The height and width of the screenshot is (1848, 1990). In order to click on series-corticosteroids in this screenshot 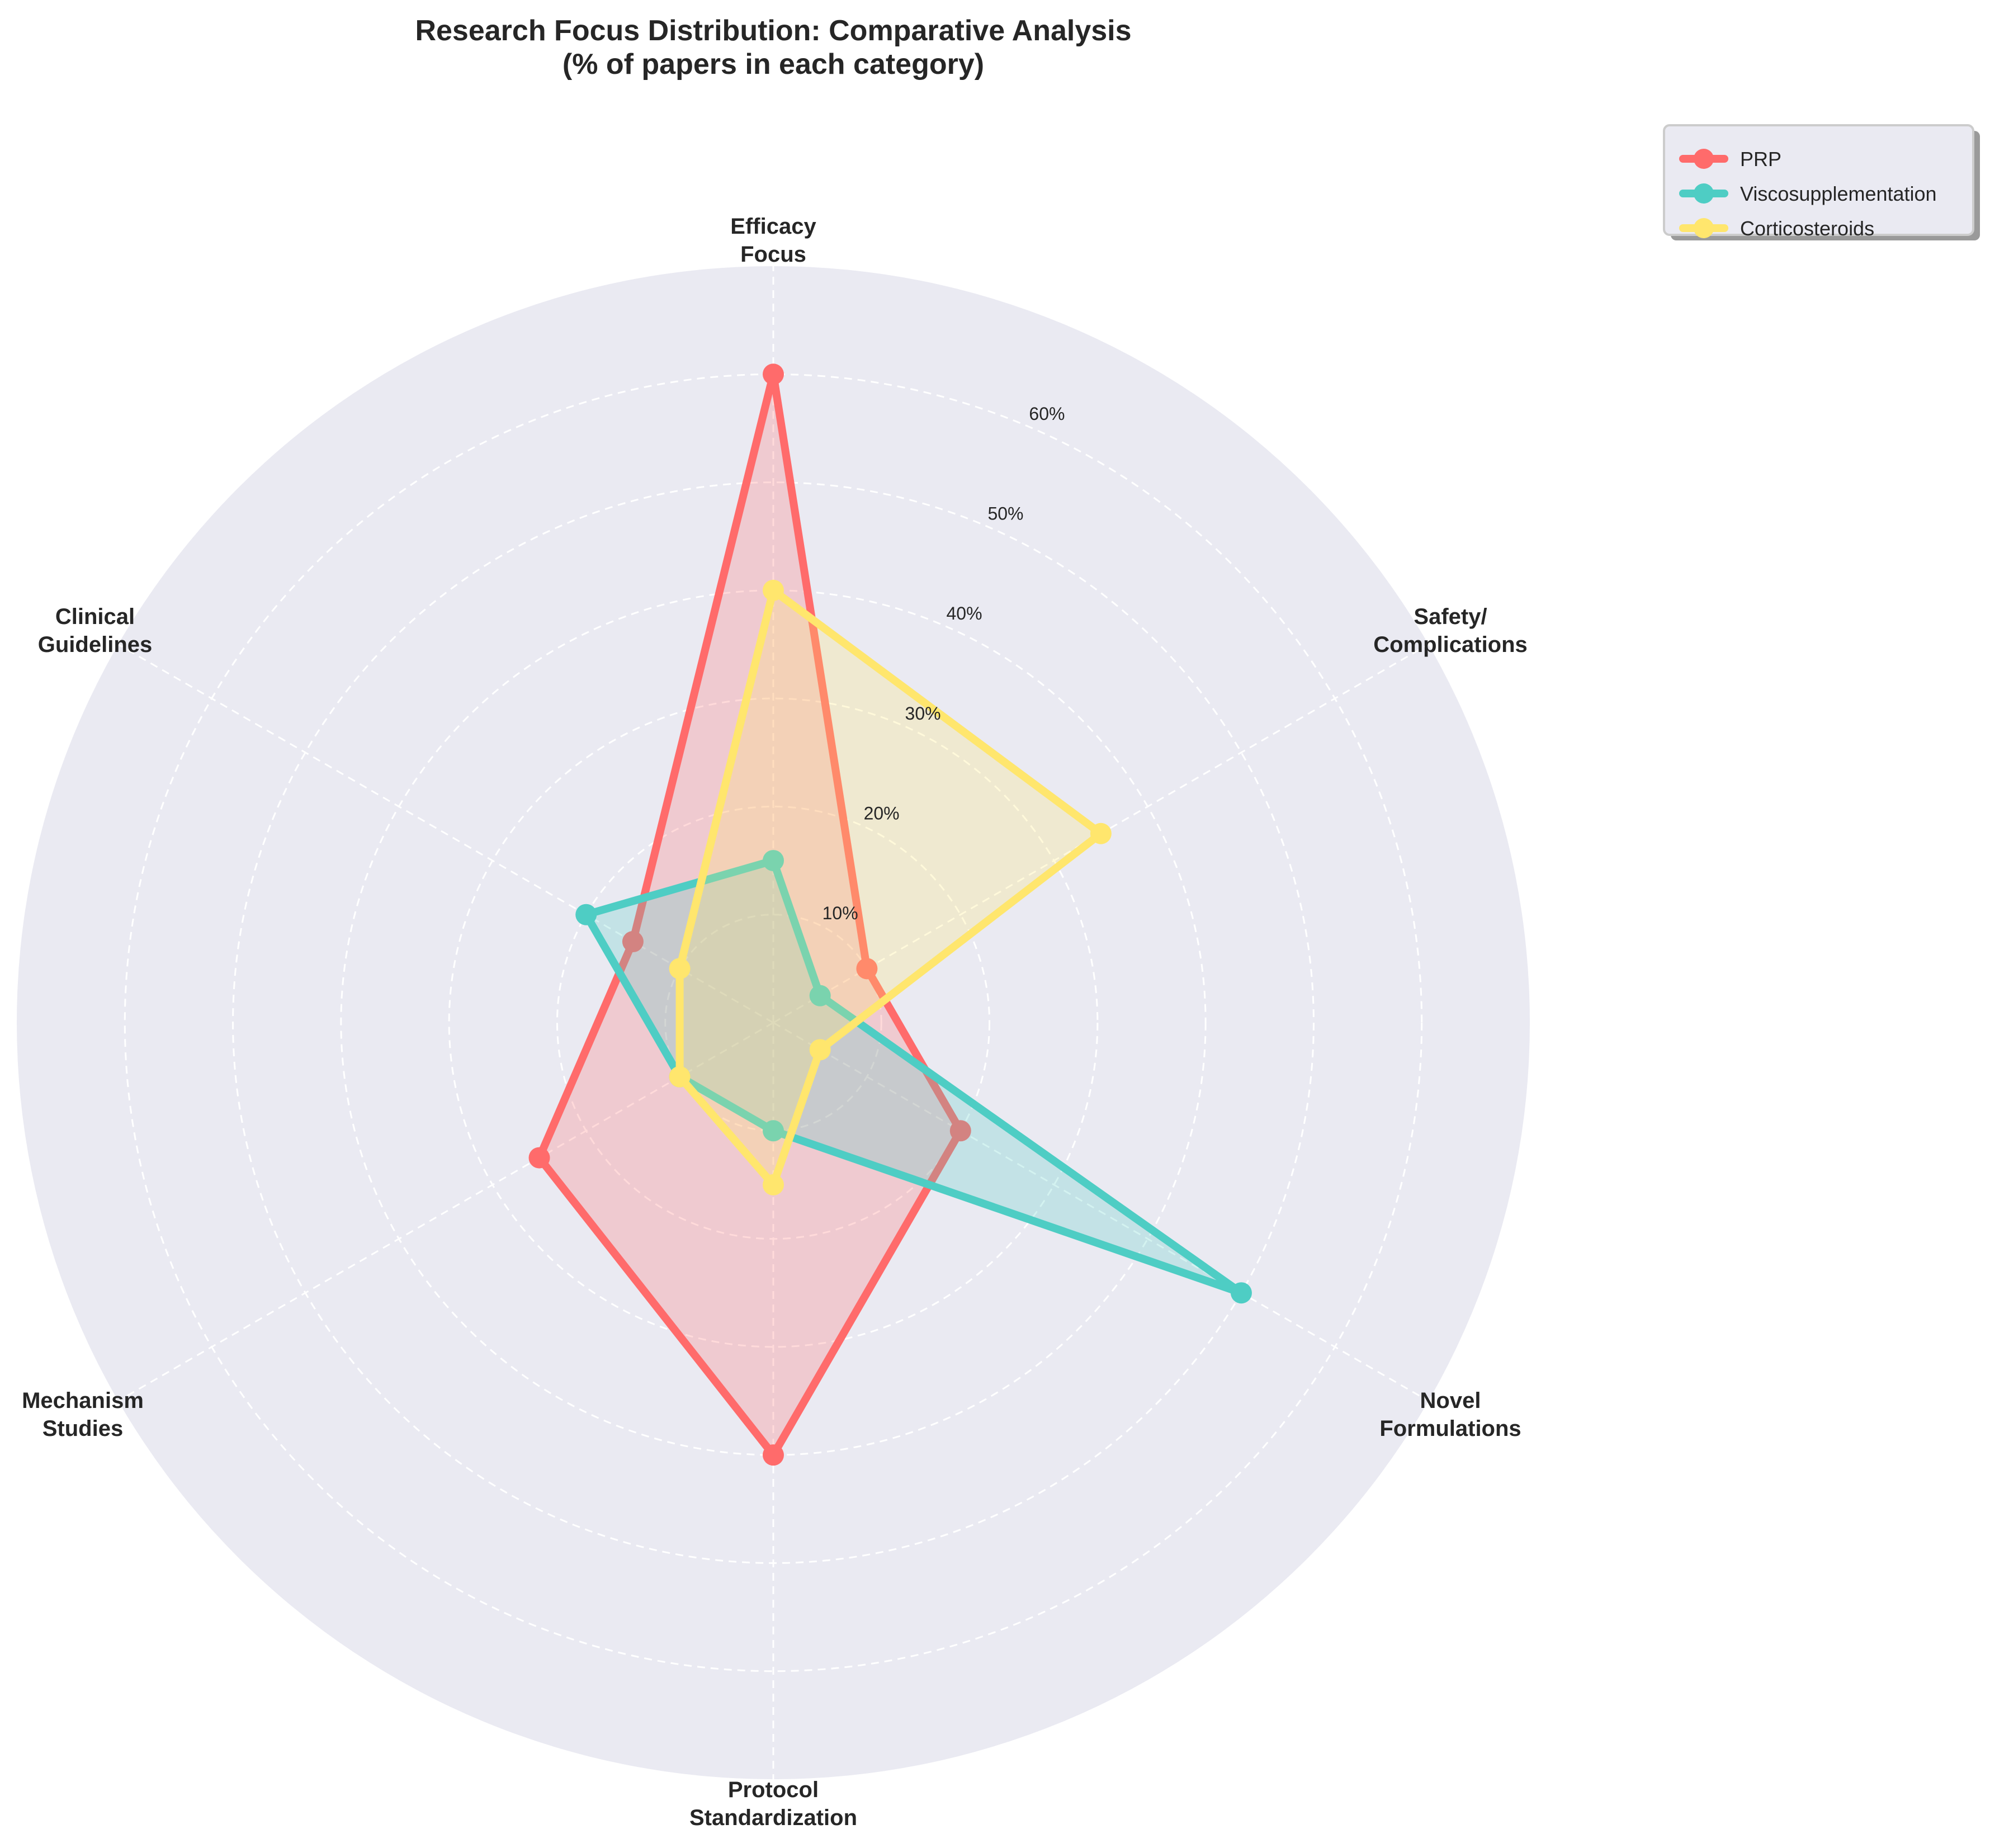, I will do `click(891, 887)`.